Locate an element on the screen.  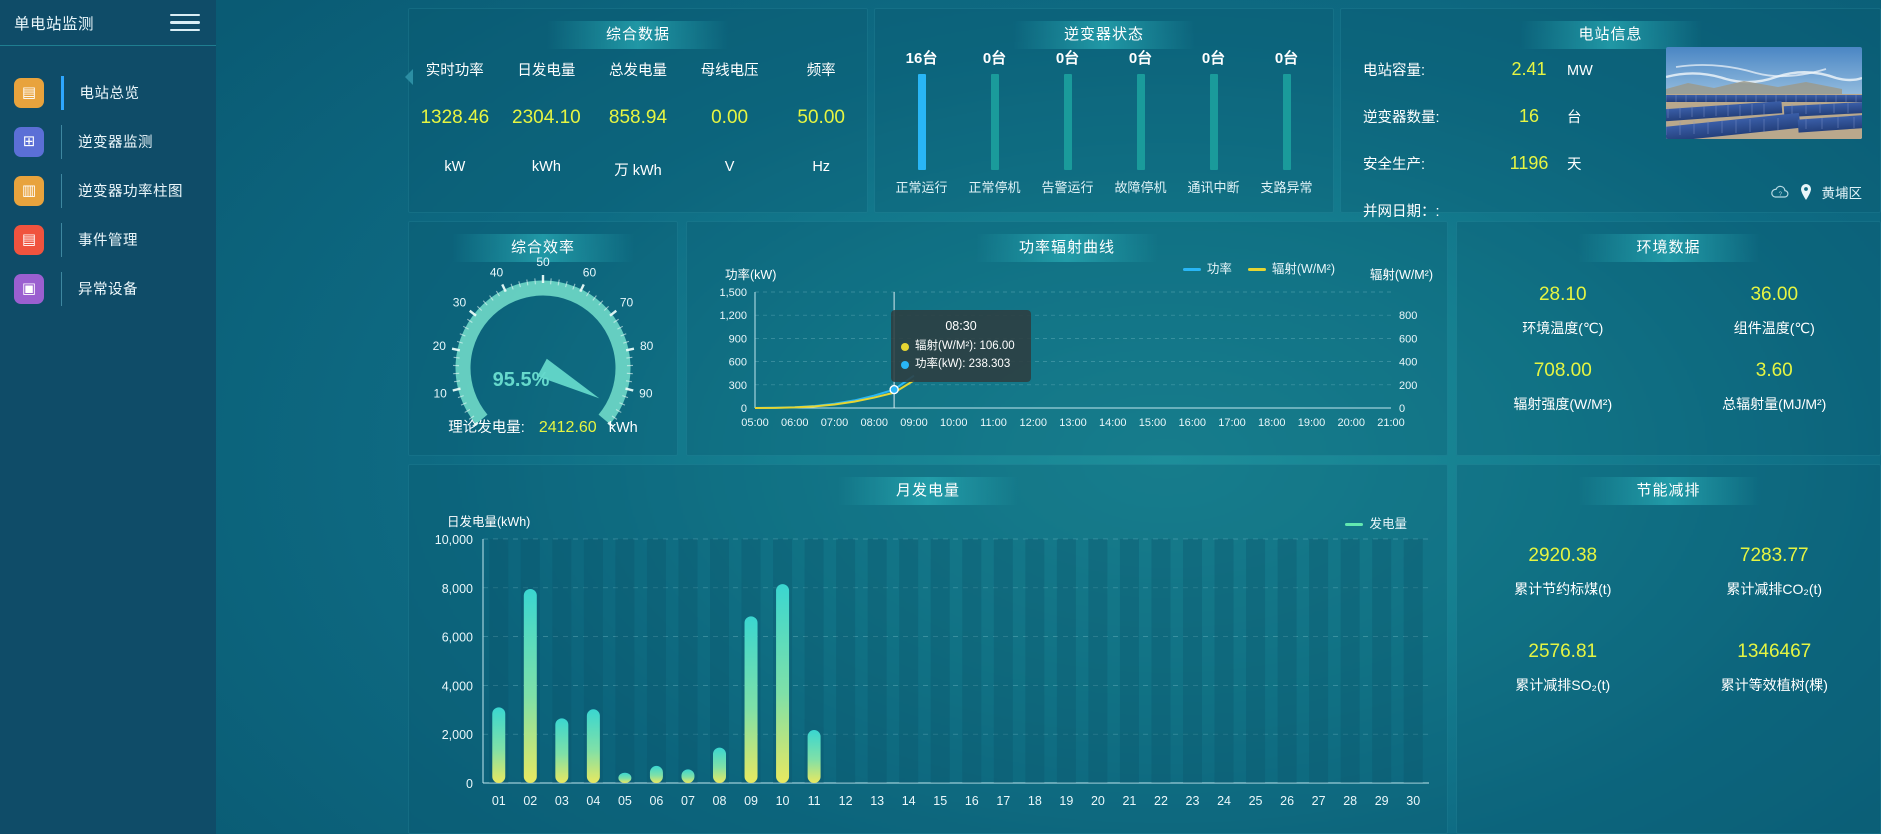
bar-x-tick: 22 is located at coordinates (1161, 801).